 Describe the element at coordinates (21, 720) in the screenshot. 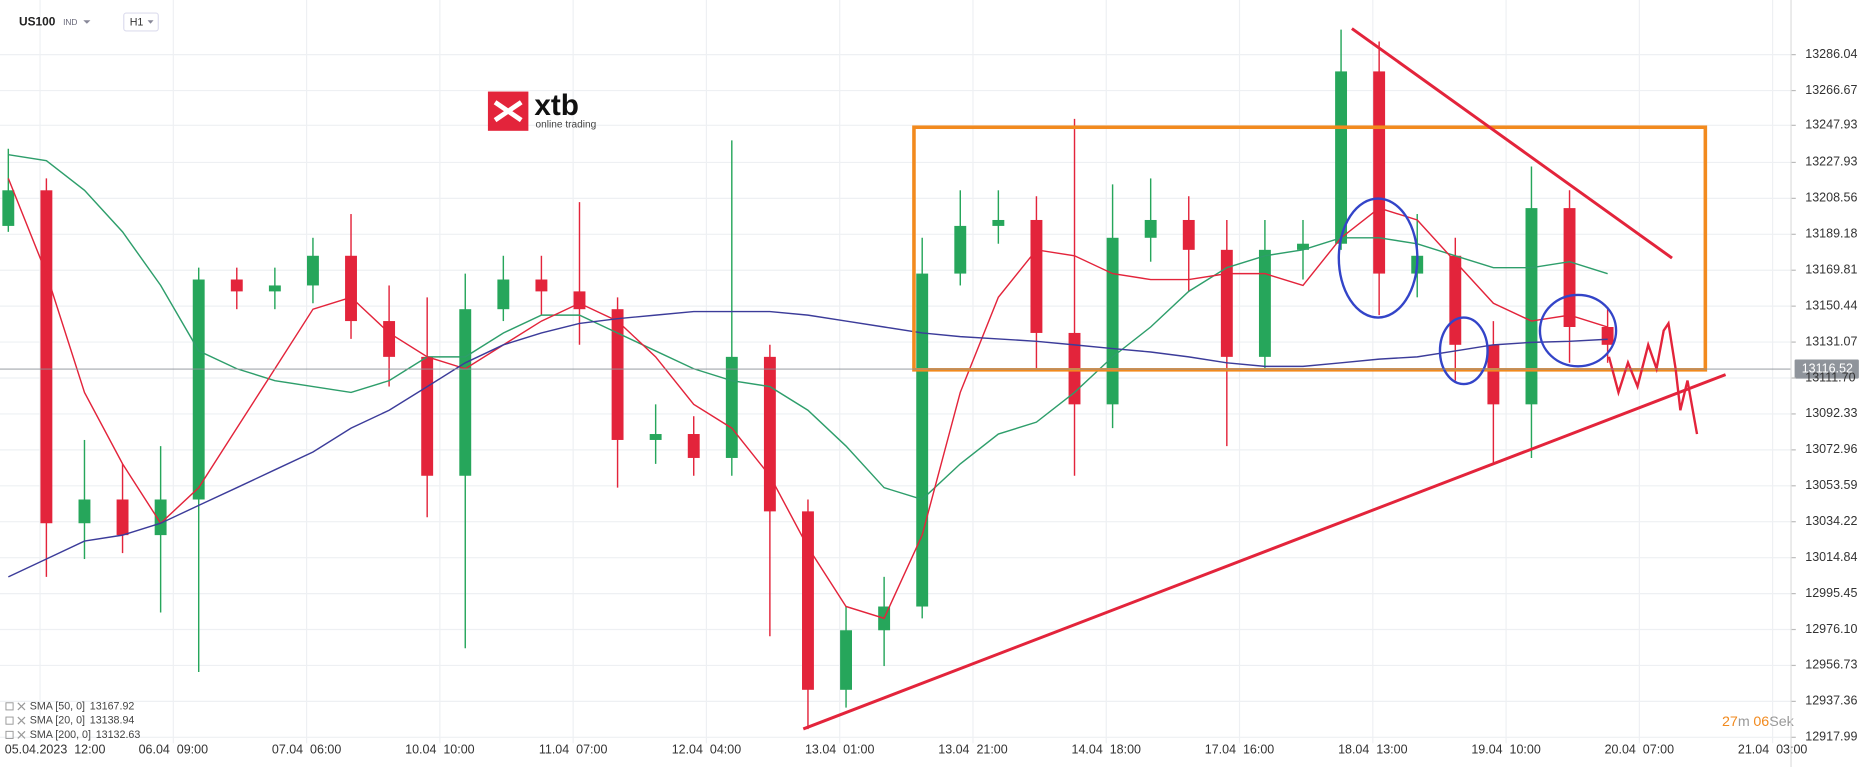

I see `legend-close` at that location.